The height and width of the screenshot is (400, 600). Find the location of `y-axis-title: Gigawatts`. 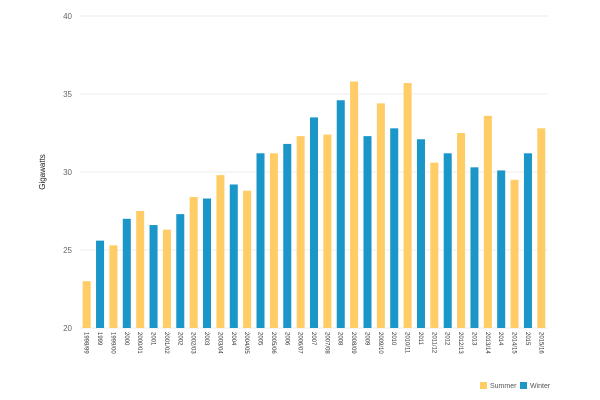

y-axis-title: Gigawatts is located at coordinates (42, 172).